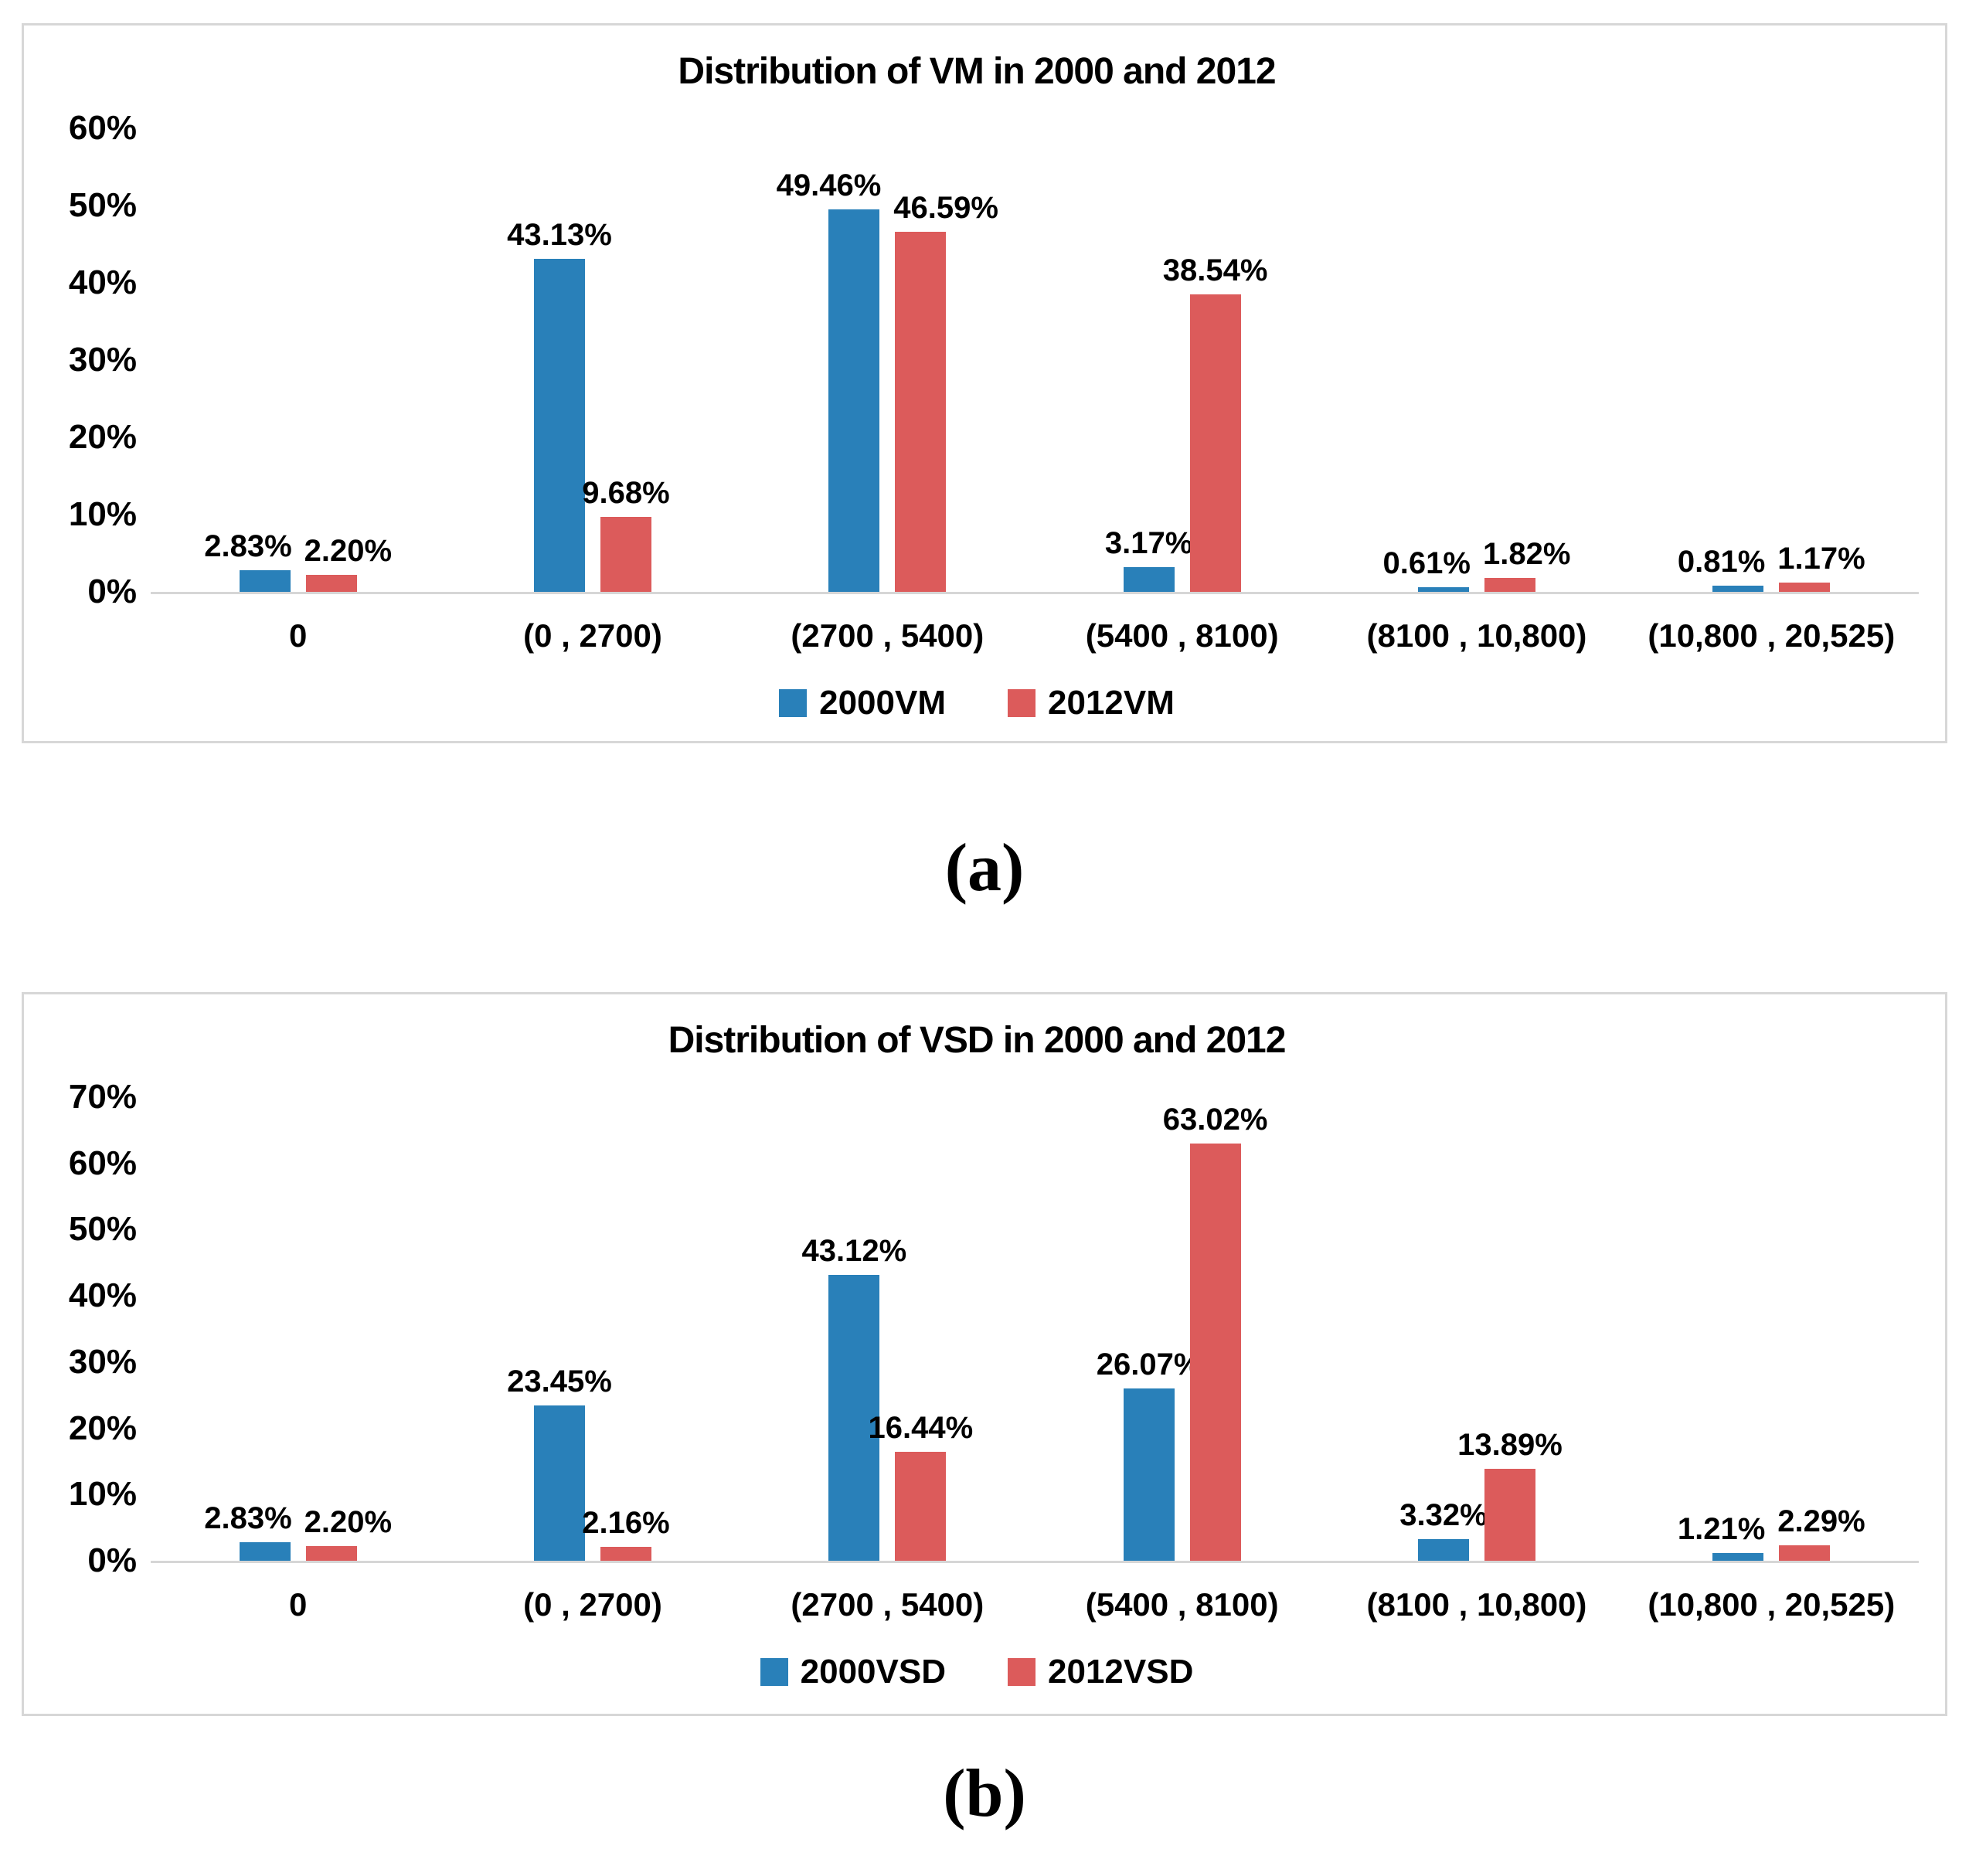 The image size is (1969, 1876). I want to click on bar-value-label: 49.46%, so click(829, 185).